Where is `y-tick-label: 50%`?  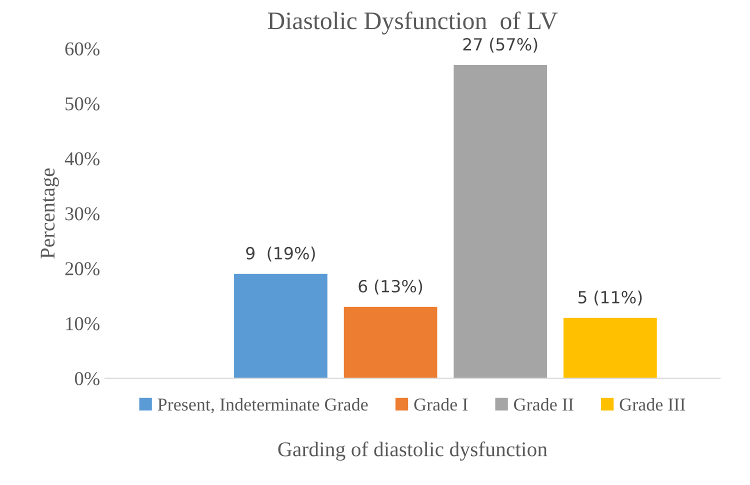
y-tick-label: 50% is located at coordinates (83, 103).